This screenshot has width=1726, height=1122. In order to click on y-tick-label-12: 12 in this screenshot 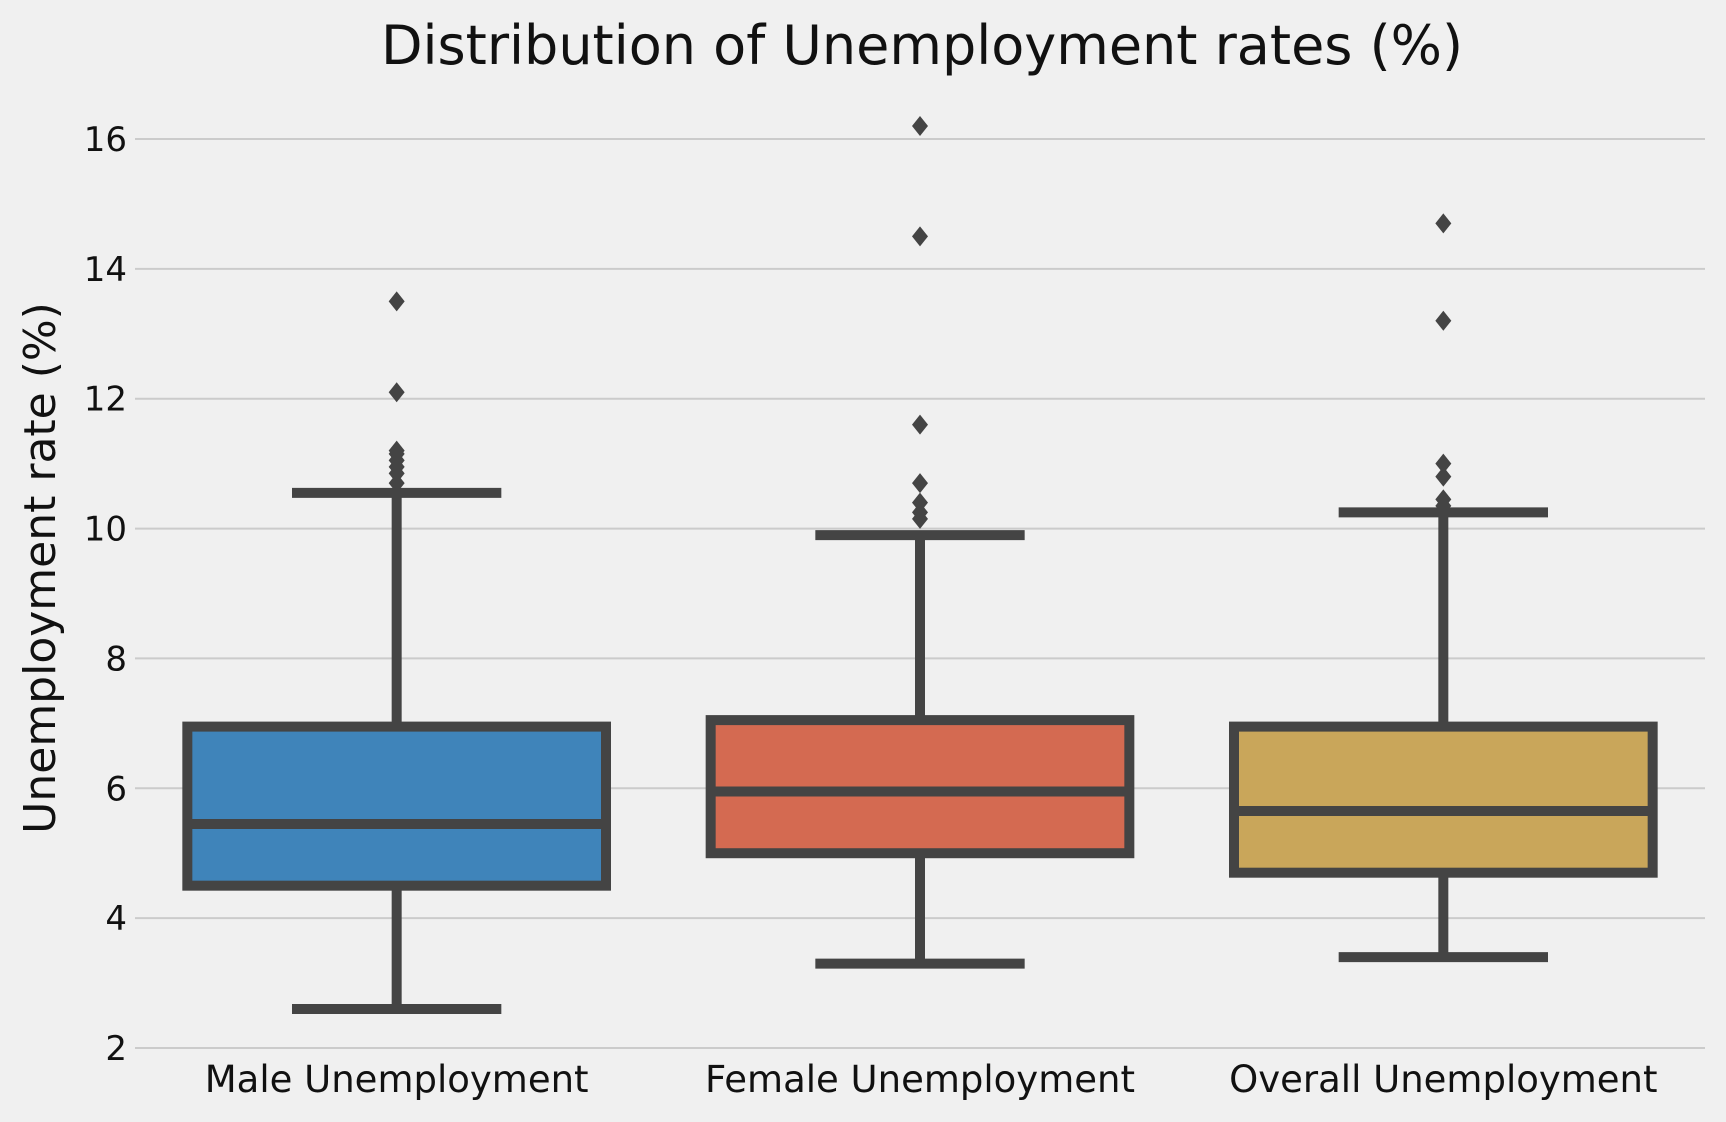, I will do `click(105, 400)`.